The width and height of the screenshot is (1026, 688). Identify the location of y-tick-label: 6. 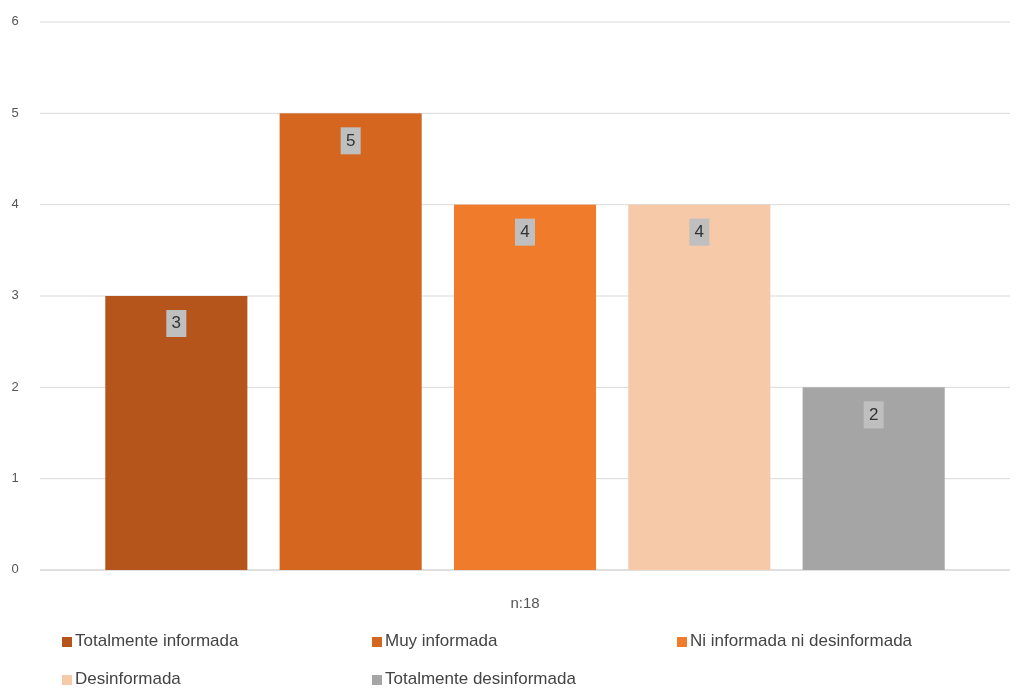
(15, 21).